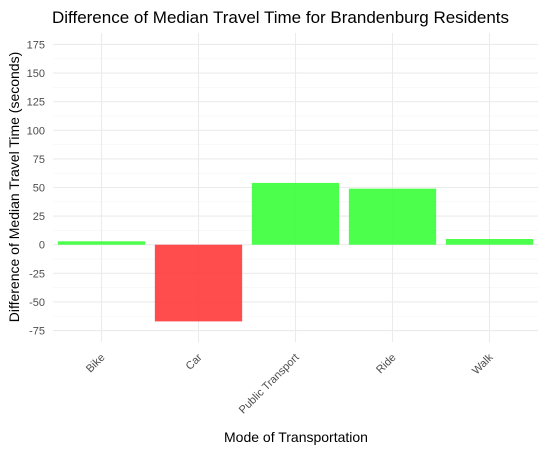  Describe the element at coordinates (483, 364) in the screenshot. I see `x-tick-label: Walk` at that location.